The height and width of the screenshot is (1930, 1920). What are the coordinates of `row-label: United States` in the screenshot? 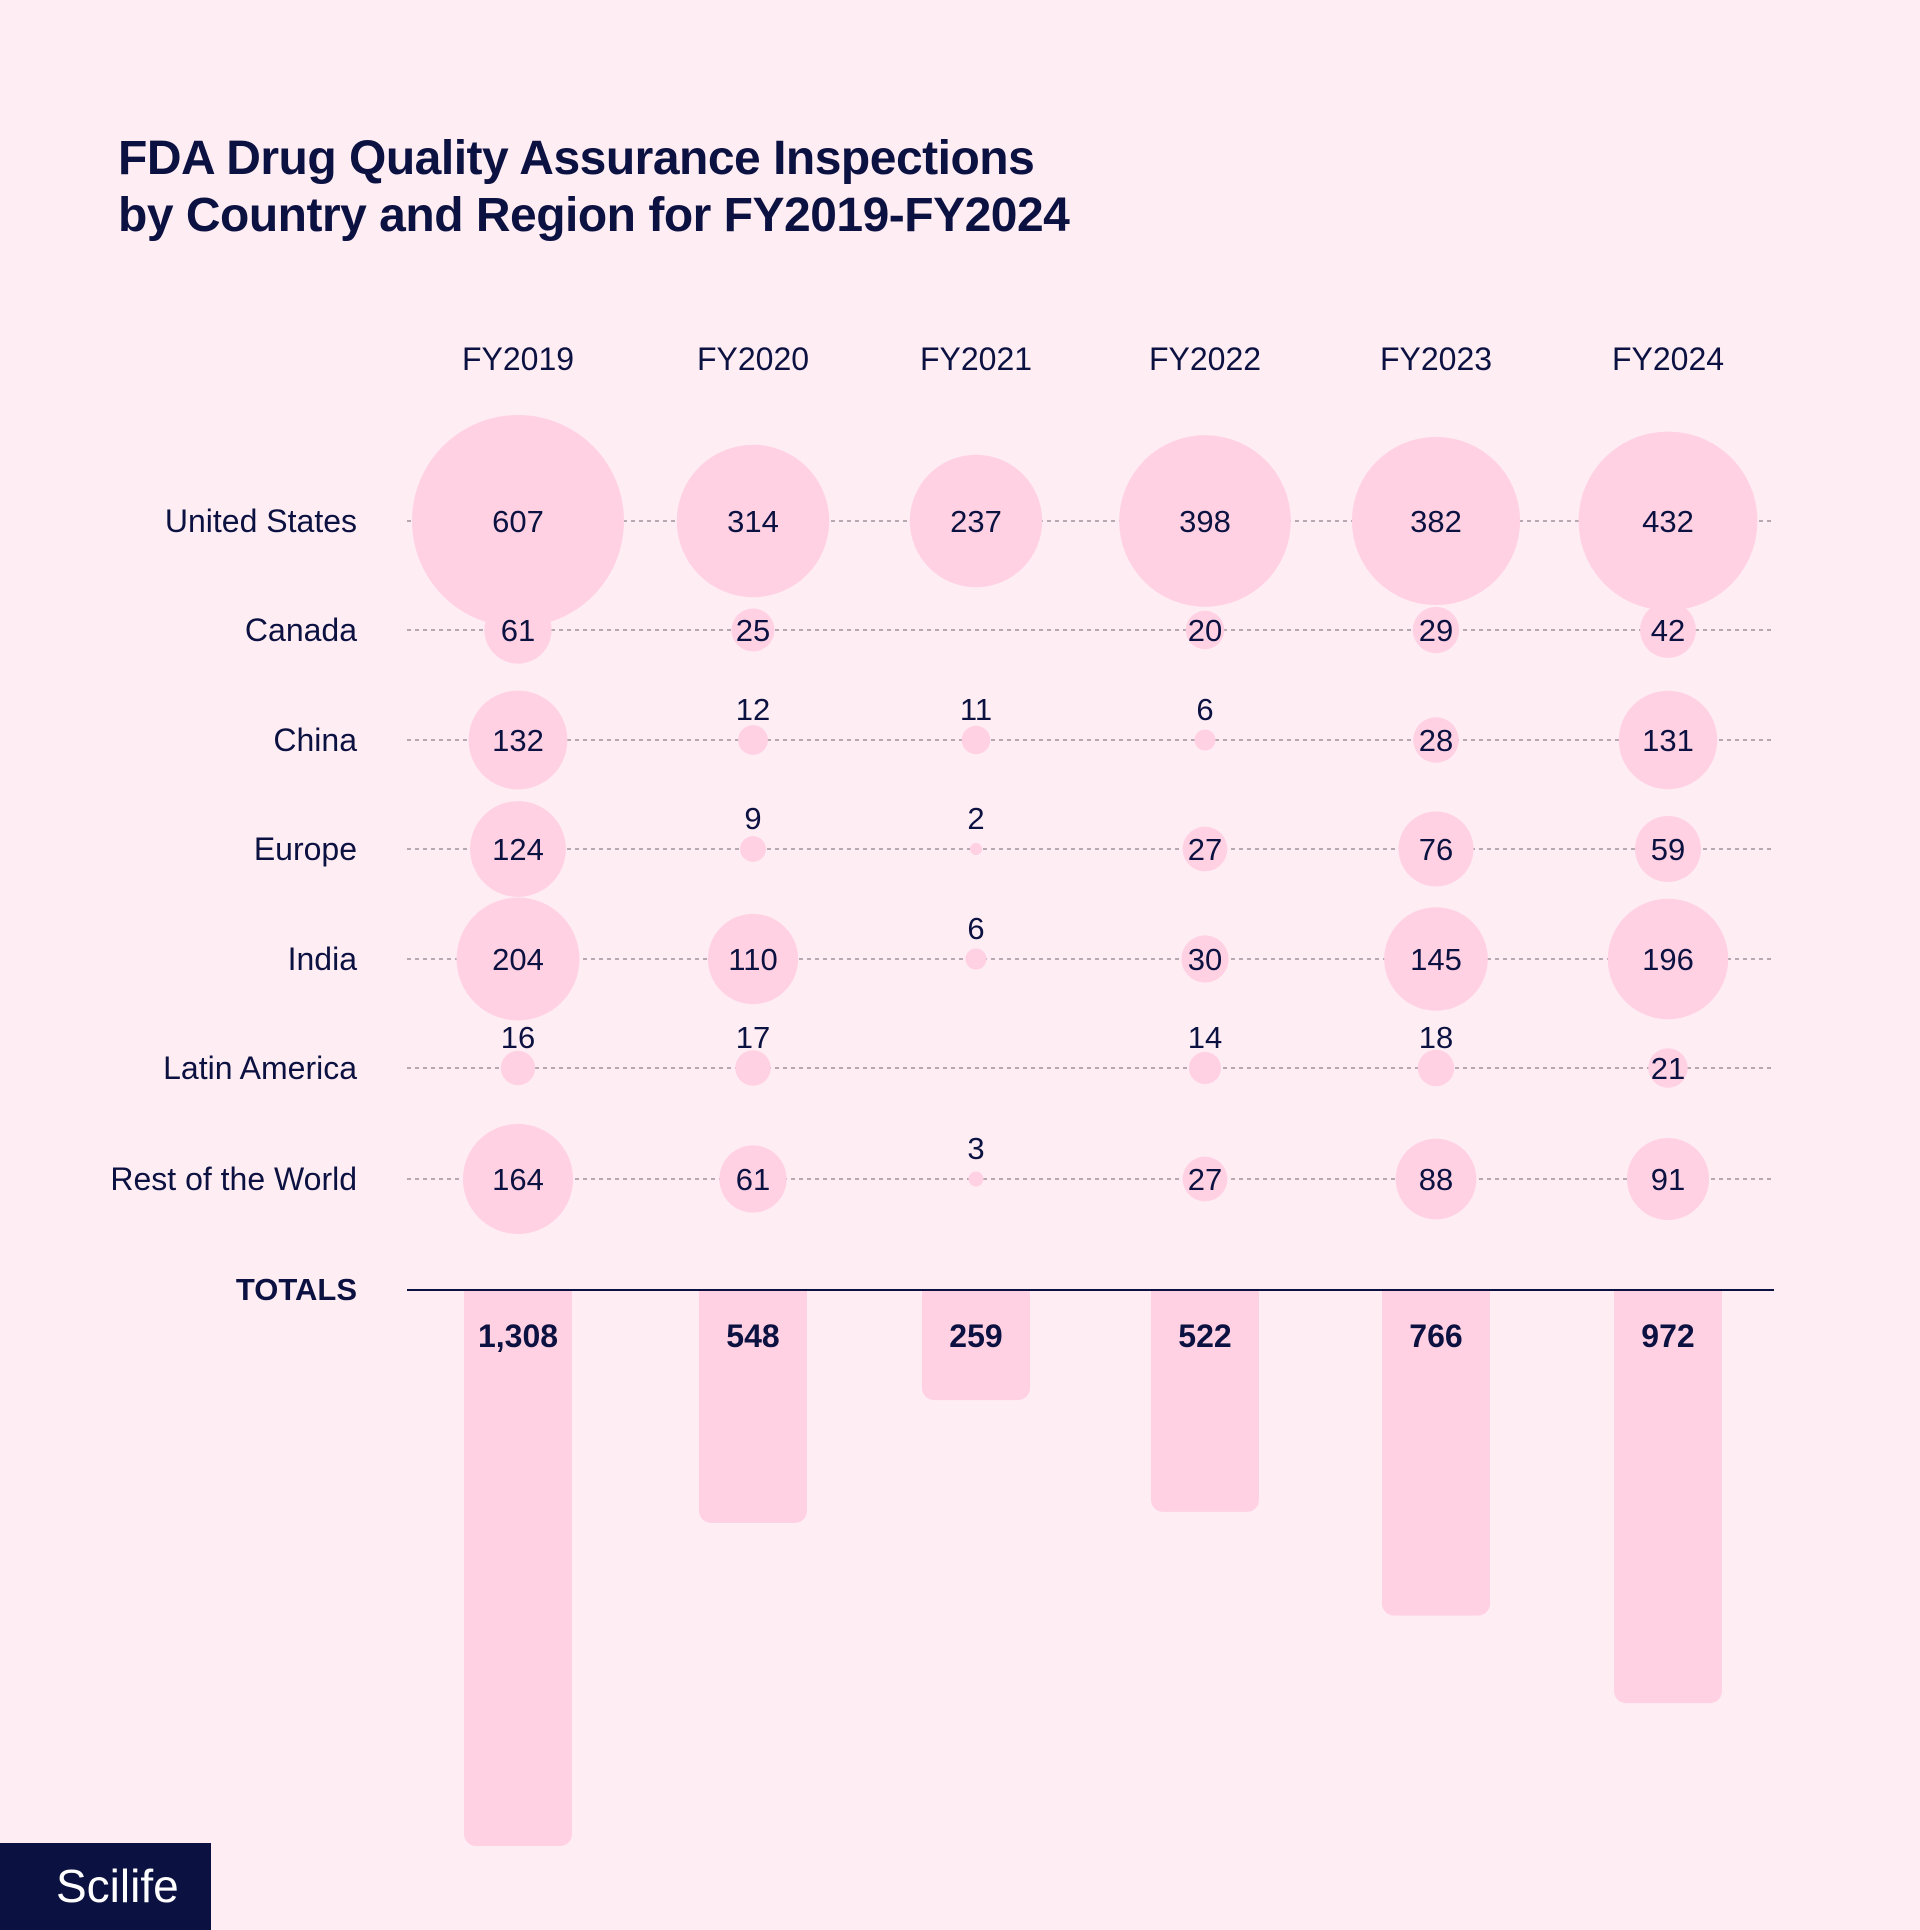 It's located at (261, 521).